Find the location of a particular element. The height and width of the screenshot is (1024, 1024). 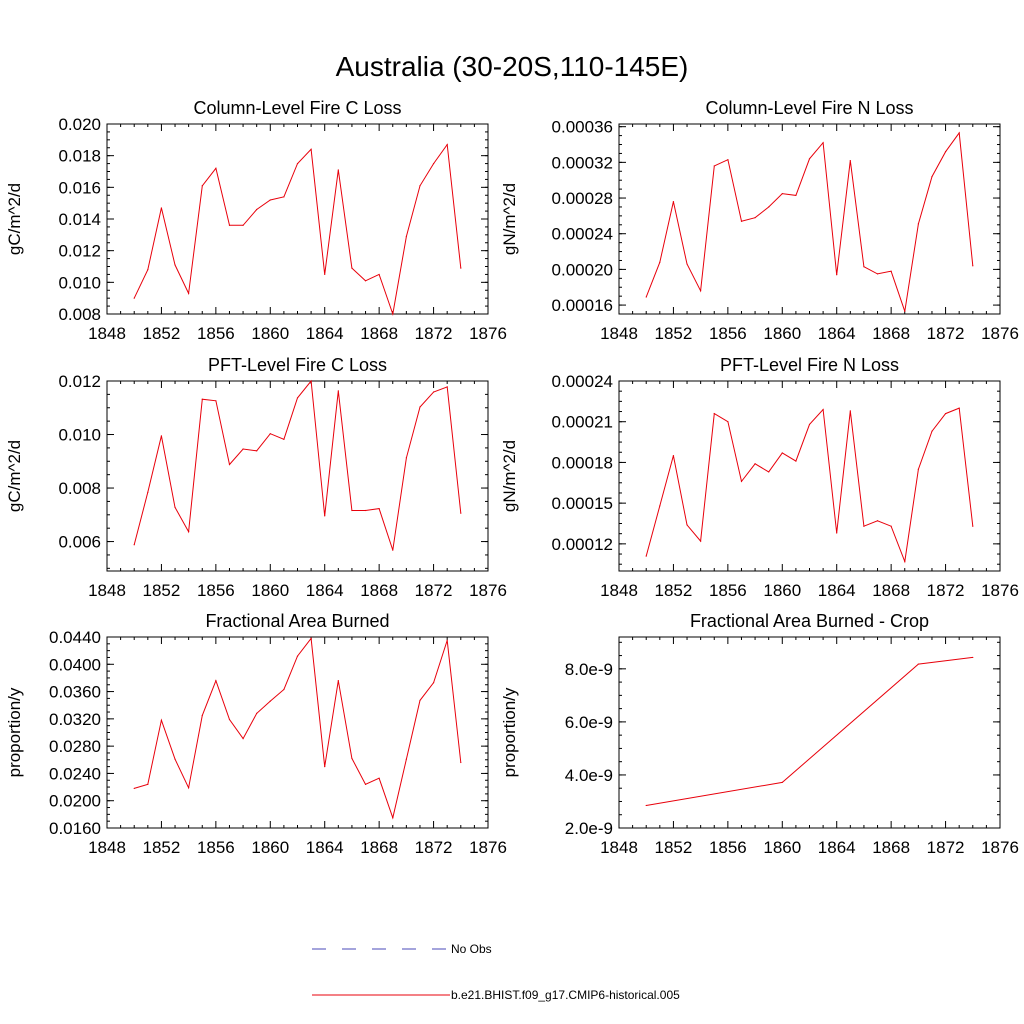

y-tick-label: 0.014 is located at coordinates (79, 219).